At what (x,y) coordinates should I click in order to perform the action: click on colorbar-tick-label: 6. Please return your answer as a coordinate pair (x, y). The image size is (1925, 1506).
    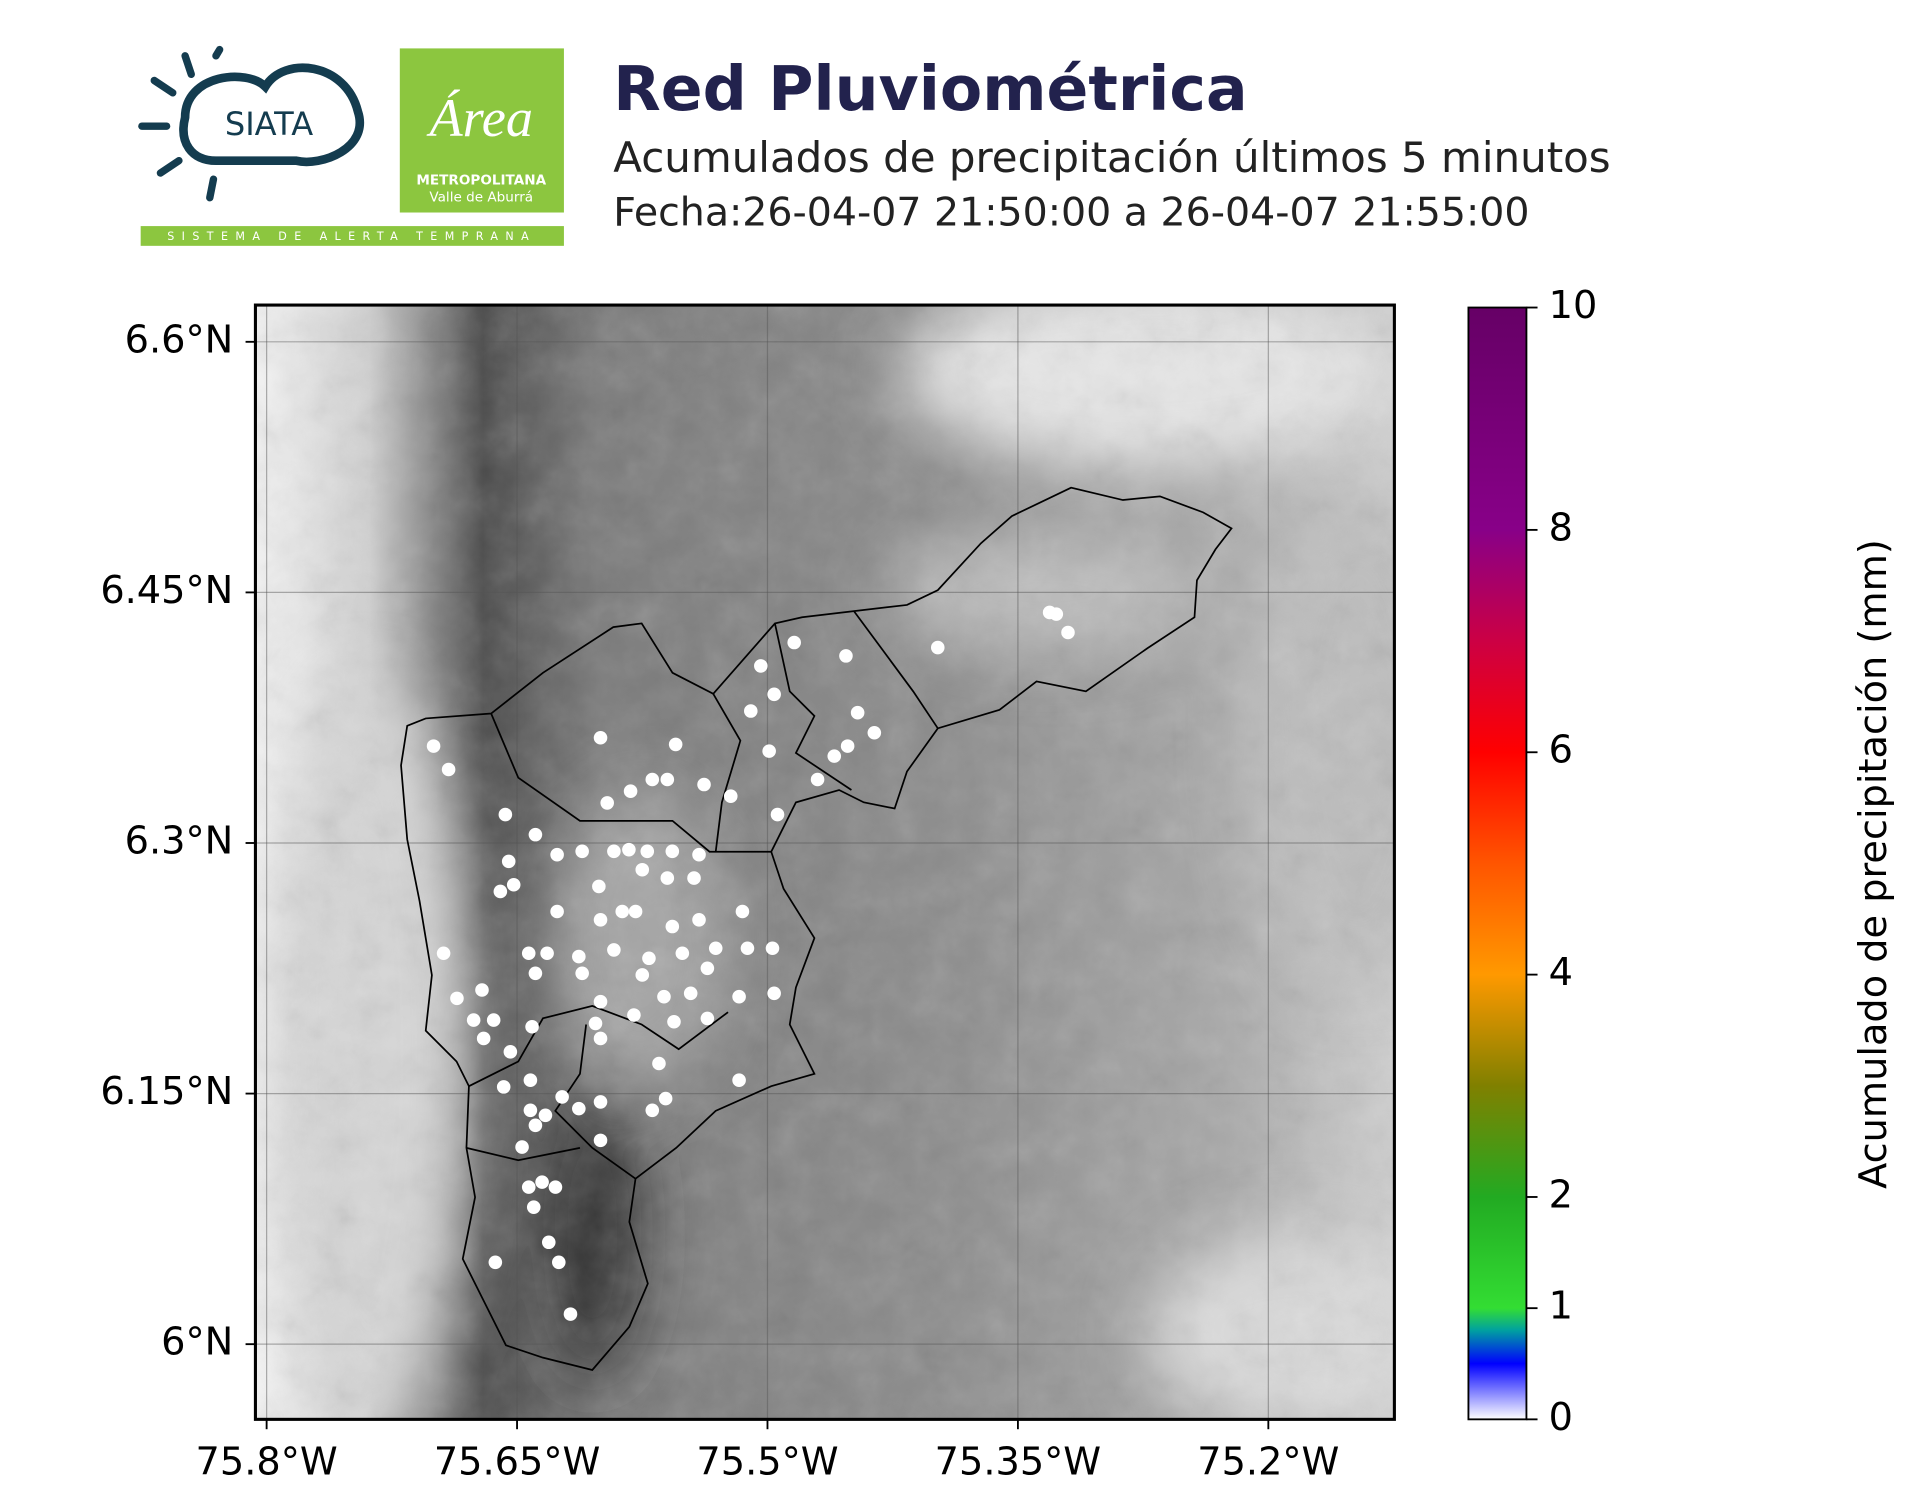
    Looking at the image, I should click on (1561, 750).